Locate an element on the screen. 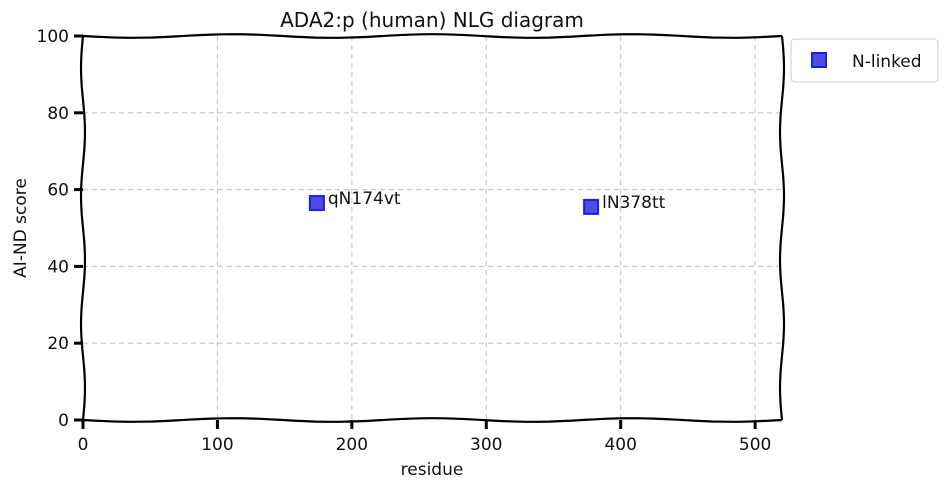 The height and width of the screenshot is (492, 948). x-tick-label: 0 is located at coordinates (83, 445).